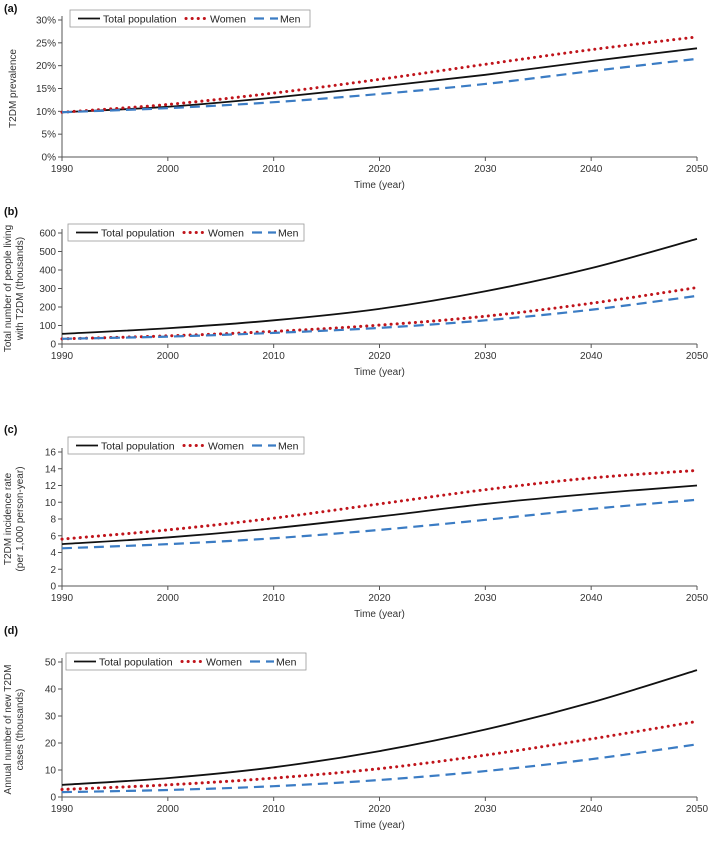  Describe the element at coordinates (51, 663) in the screenshot. I see `y-tick-label: 50` at that location.